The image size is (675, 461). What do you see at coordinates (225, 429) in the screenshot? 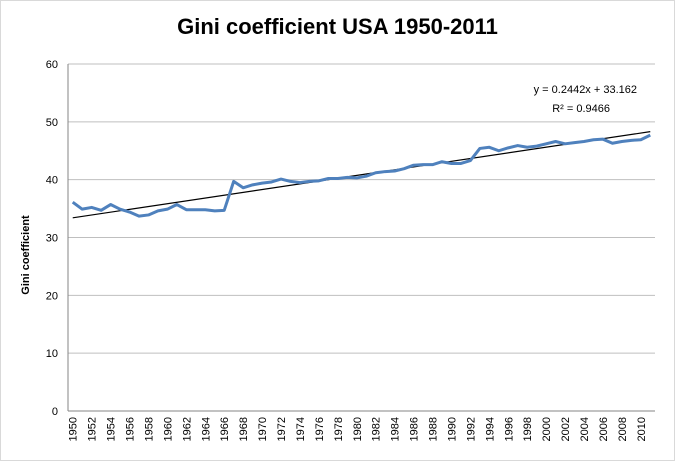
I see `x-tick-label: 1966` at bounding box center [225, 429].